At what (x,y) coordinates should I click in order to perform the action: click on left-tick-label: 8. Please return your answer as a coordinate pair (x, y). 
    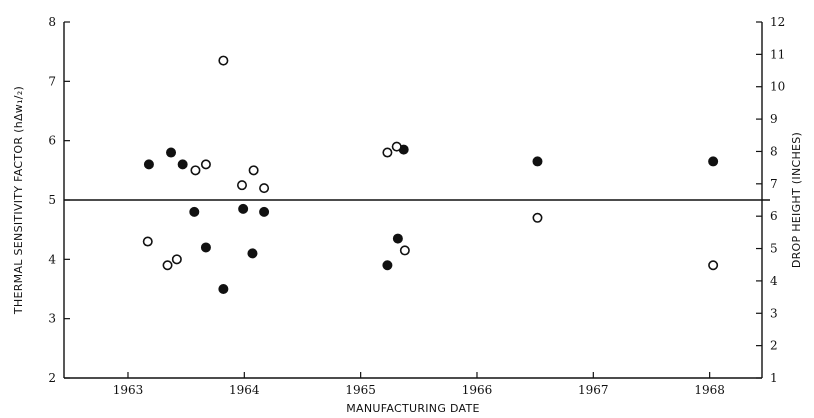
    Looking at the image, I should click on (52, 22).